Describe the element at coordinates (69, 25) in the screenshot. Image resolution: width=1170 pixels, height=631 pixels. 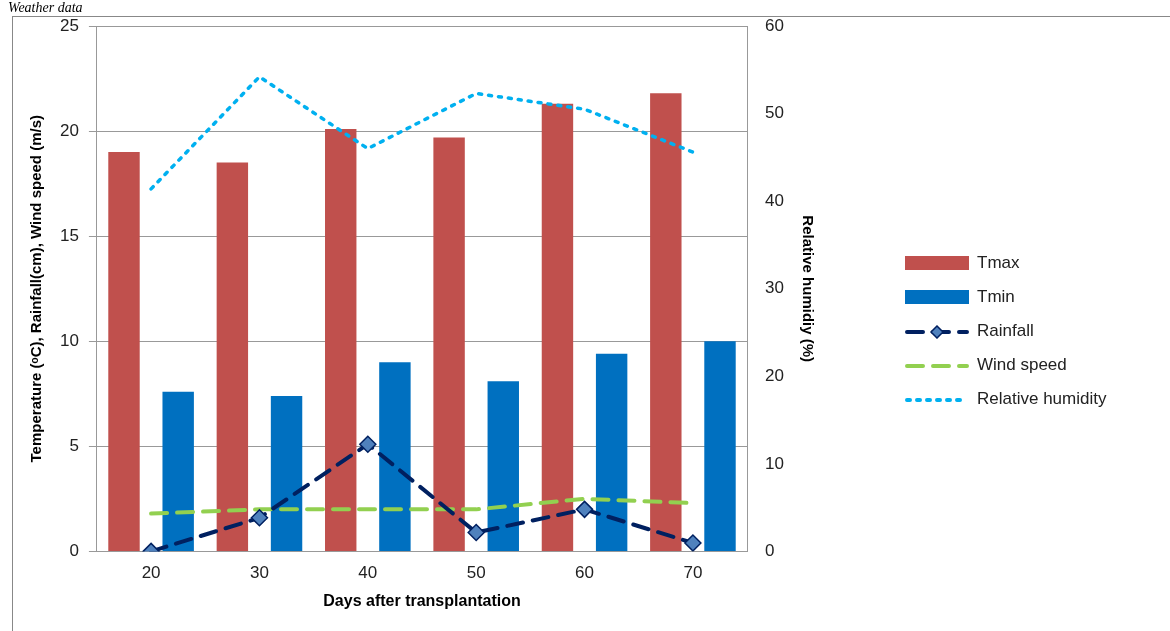
I see `y-tick-label: 25` at that location.